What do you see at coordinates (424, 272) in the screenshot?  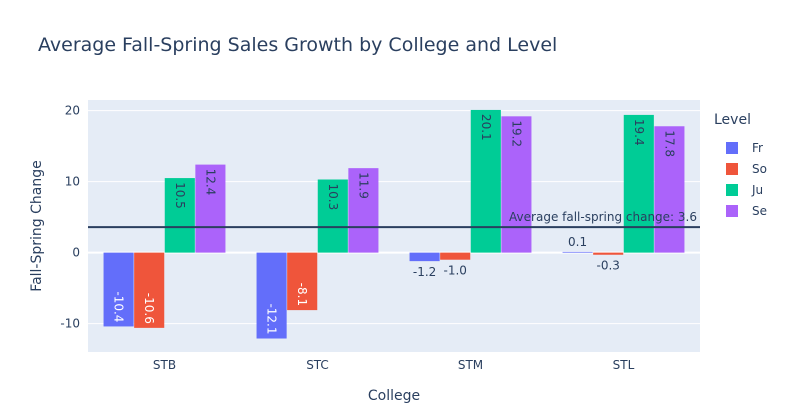 I see `data-label: -1.2` at bounding box center [424, 272].